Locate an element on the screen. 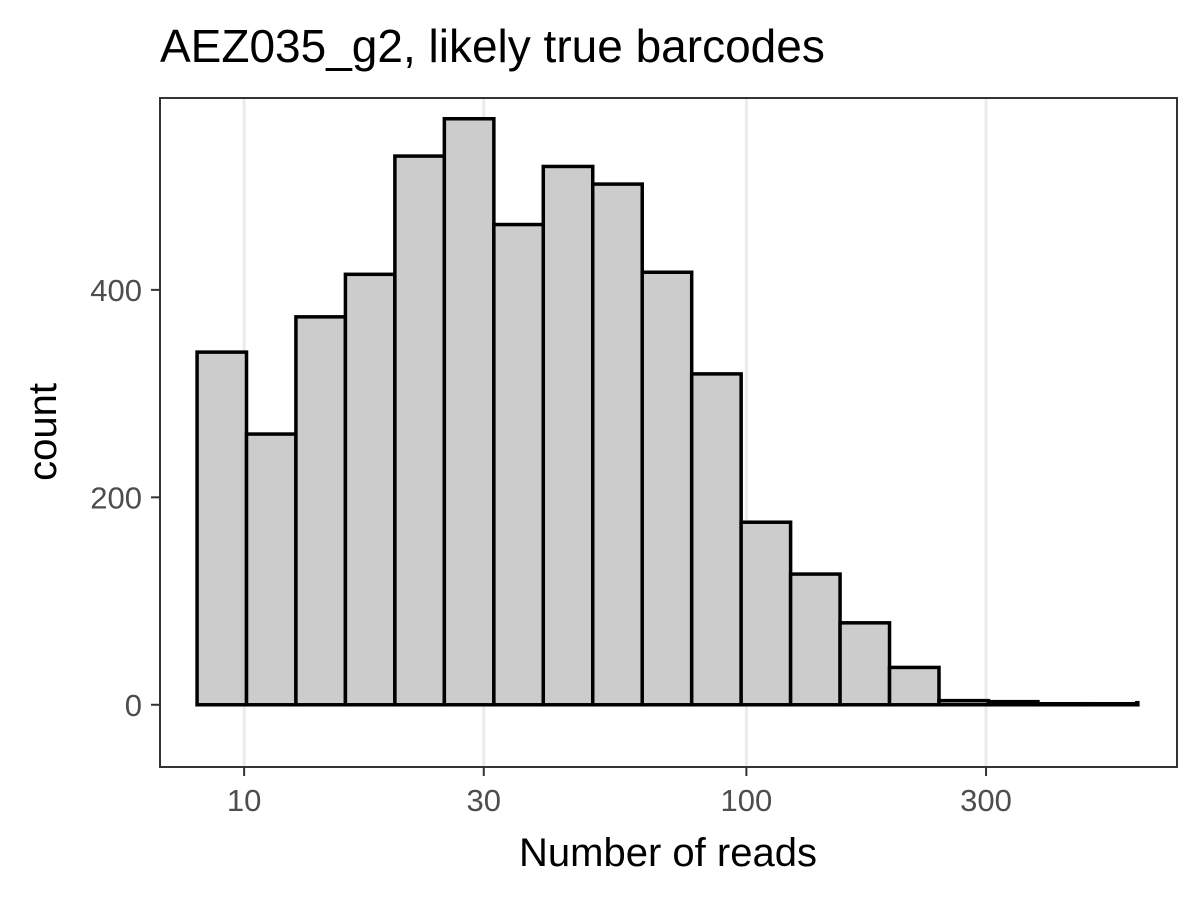 The height and width of the screenshot is (900, 1200). x-tick-label-1: 30 is located at coordinates (484, 800).